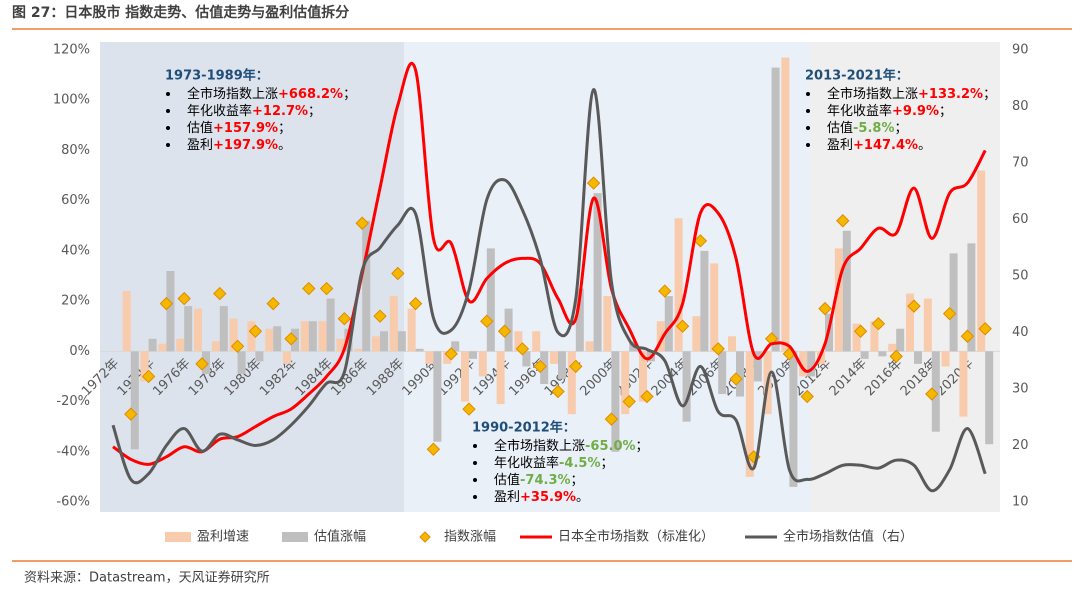 Image resolution: width=1080 pixels, height=605 pixels. I want to click on annotation-line: 盈利+147.4%。, so click(879, 145).